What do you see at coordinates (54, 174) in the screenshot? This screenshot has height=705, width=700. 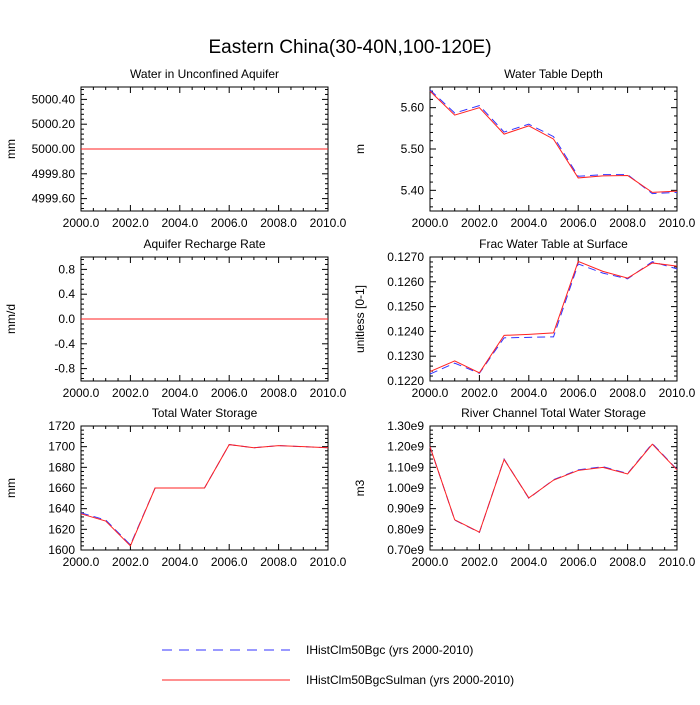 I see `y-tick-label: 4999.80` at bounding box center [54, 174].